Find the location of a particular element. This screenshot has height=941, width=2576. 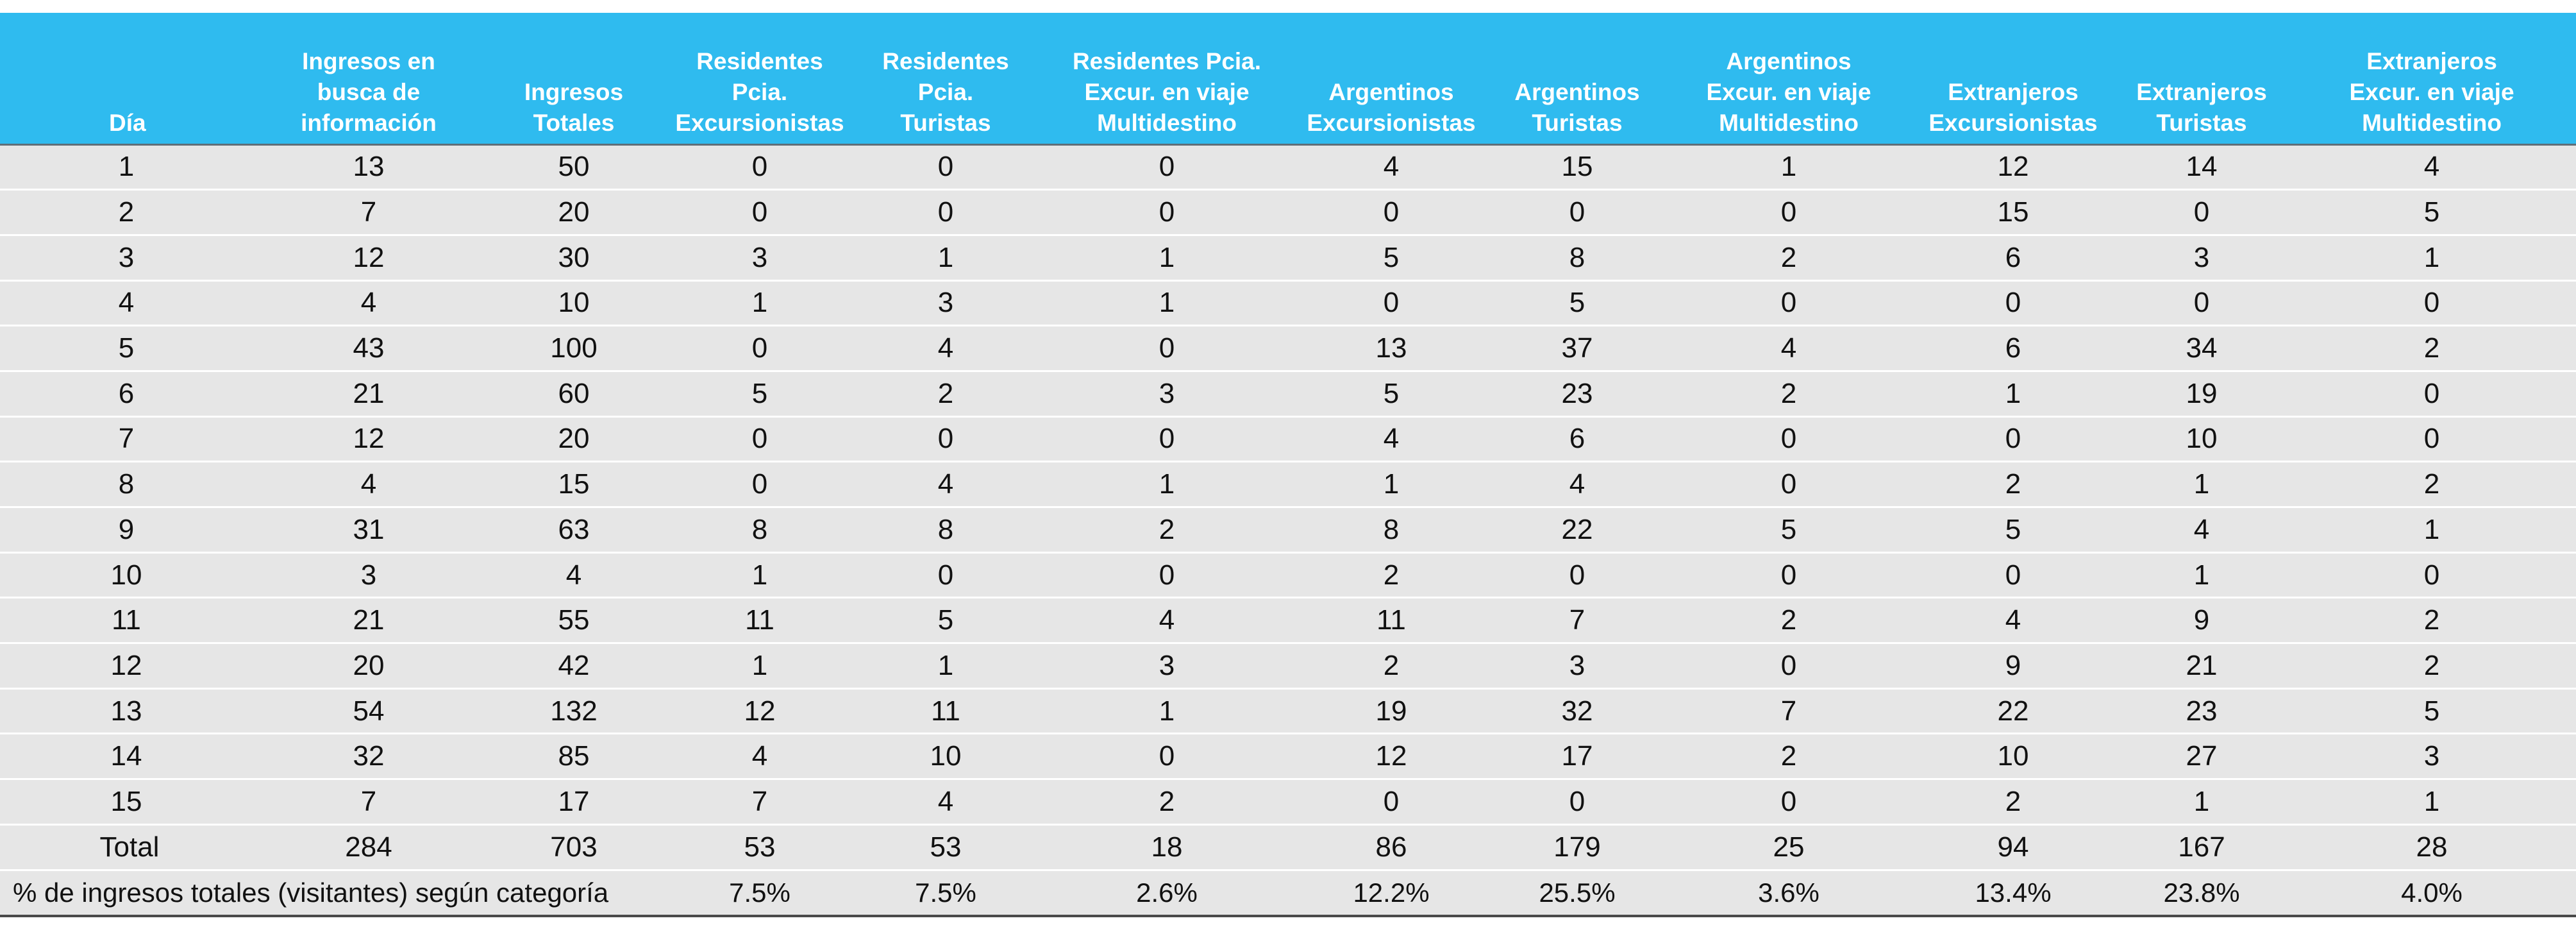

day-cell: 15 is located at coordinates (128, 803).